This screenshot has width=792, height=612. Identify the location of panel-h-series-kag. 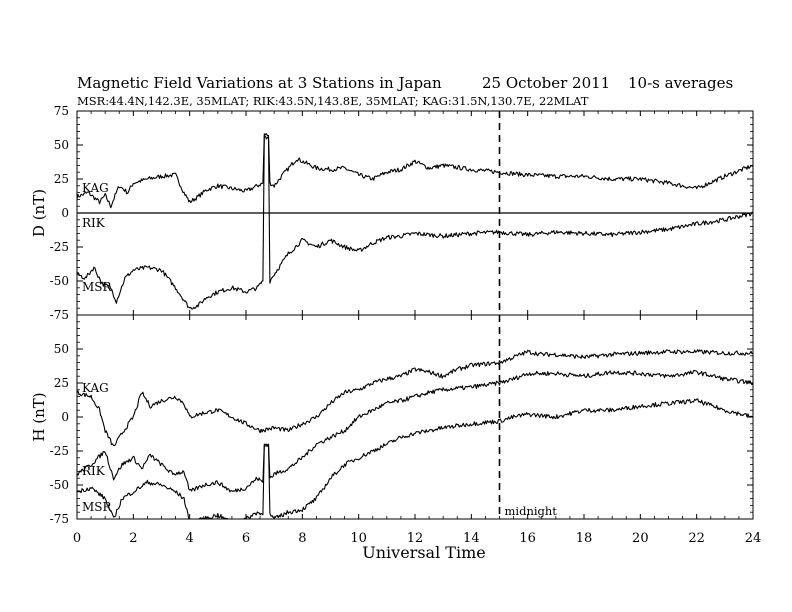
(415, 398).